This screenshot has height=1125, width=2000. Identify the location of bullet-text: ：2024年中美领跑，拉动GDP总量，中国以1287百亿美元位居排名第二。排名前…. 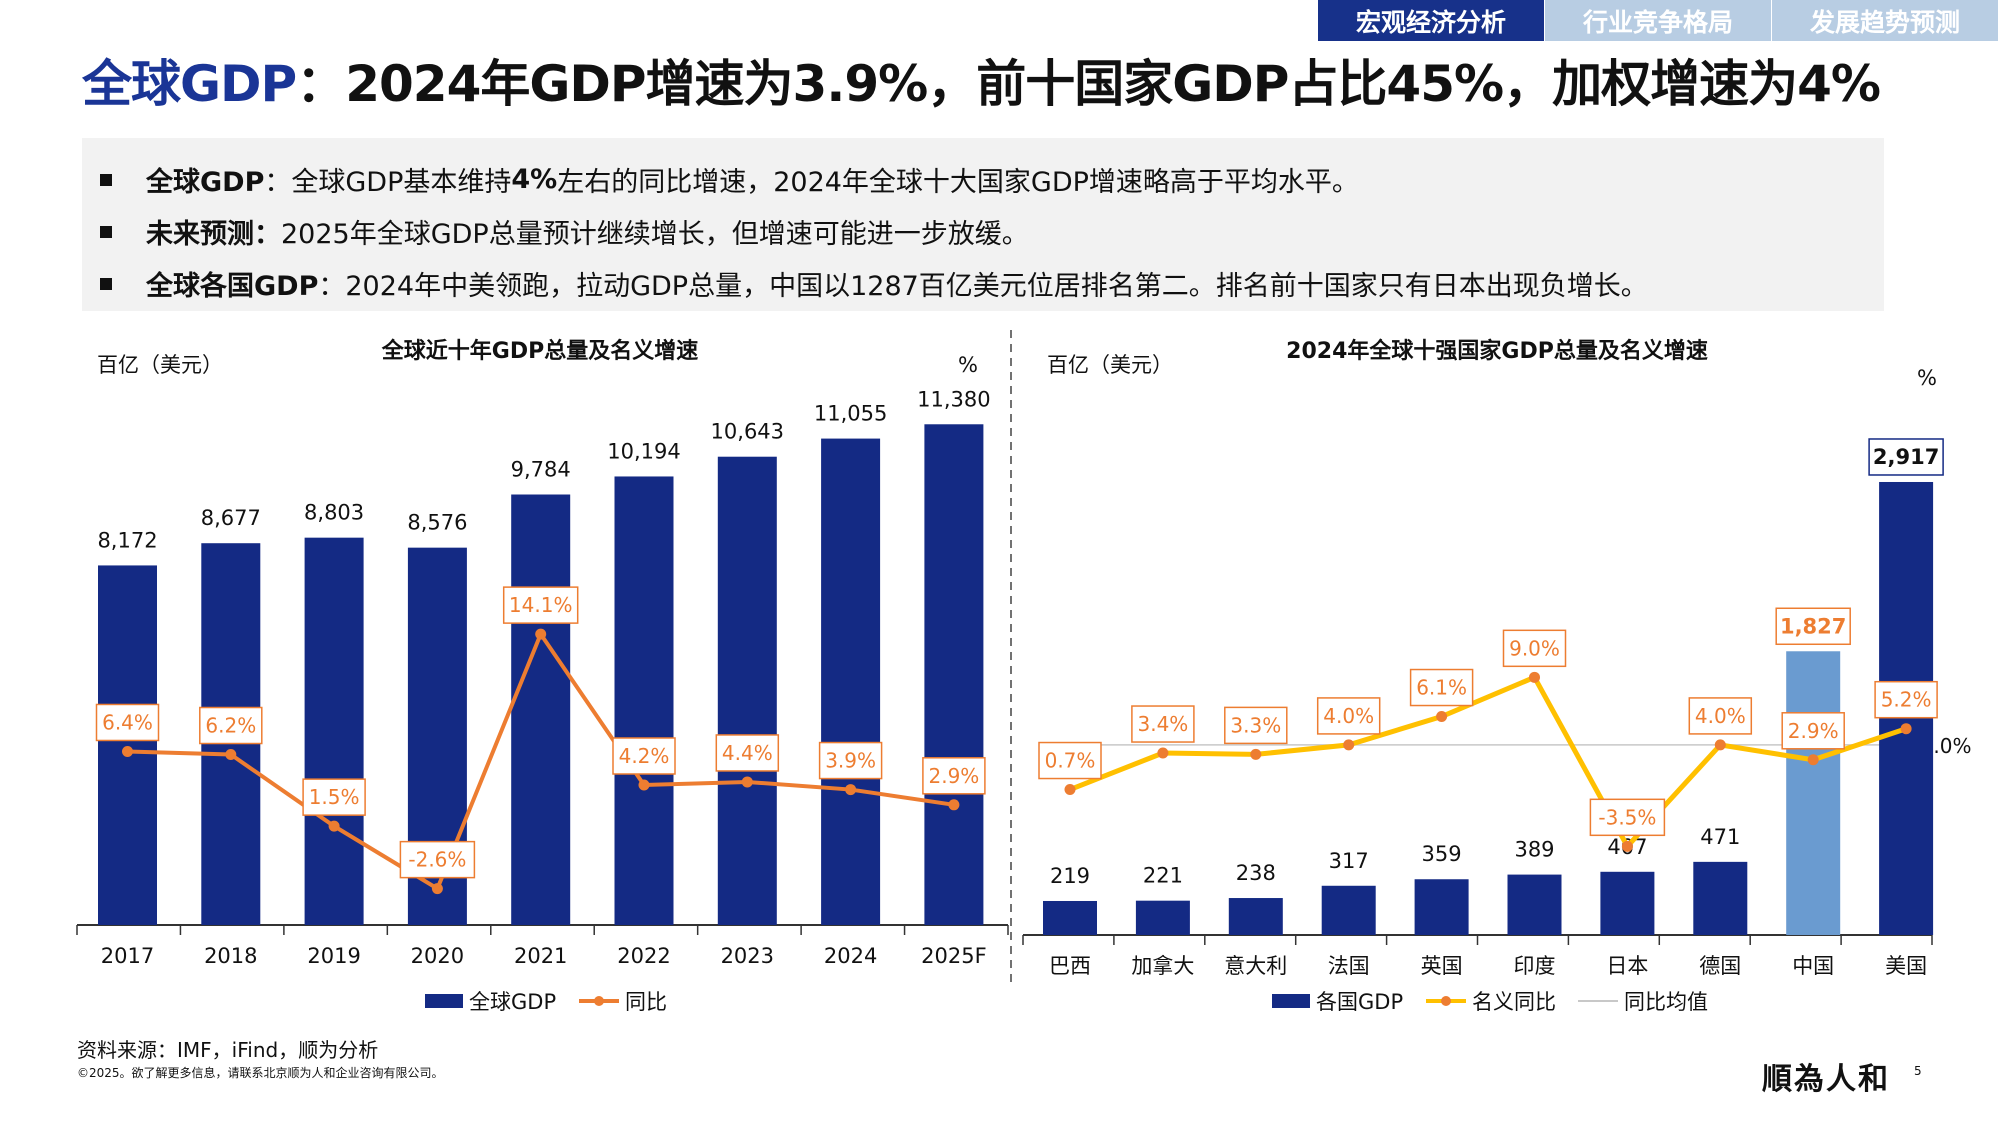
(983, 286).